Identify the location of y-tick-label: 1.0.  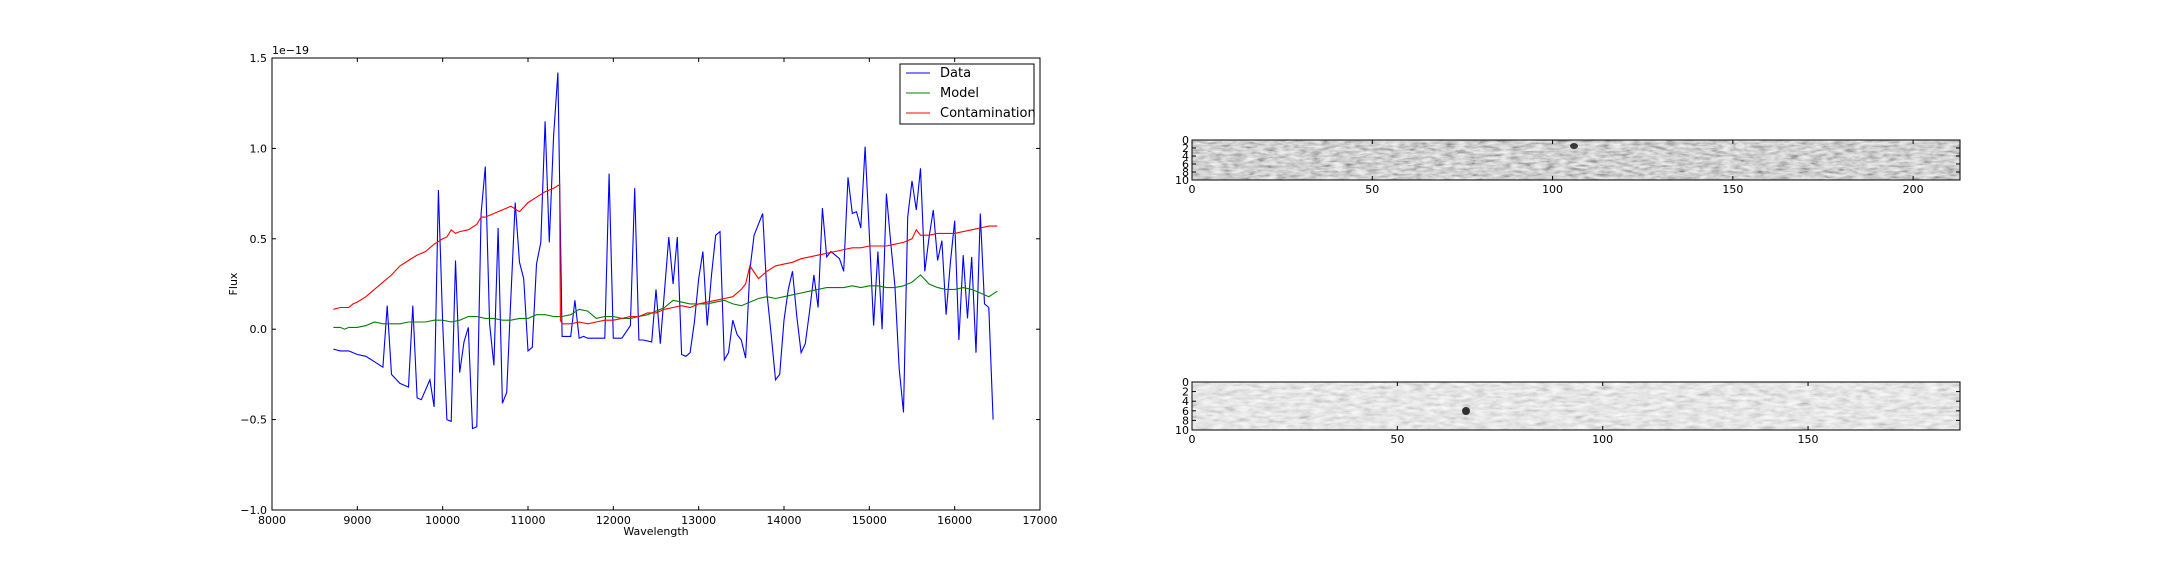
(259, 148).